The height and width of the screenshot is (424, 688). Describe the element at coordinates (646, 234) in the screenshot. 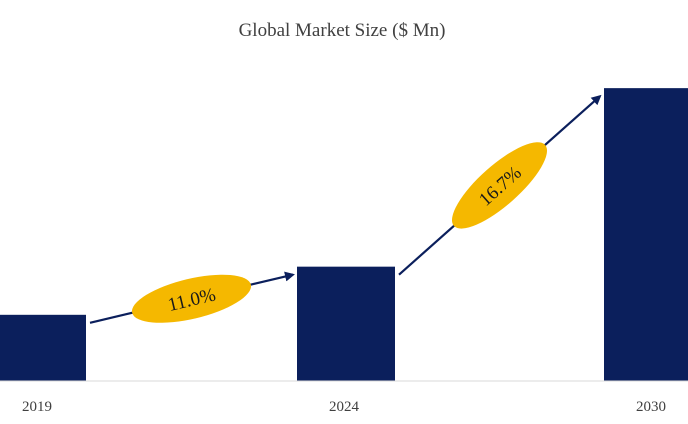

I see `bar-2030` at that location.